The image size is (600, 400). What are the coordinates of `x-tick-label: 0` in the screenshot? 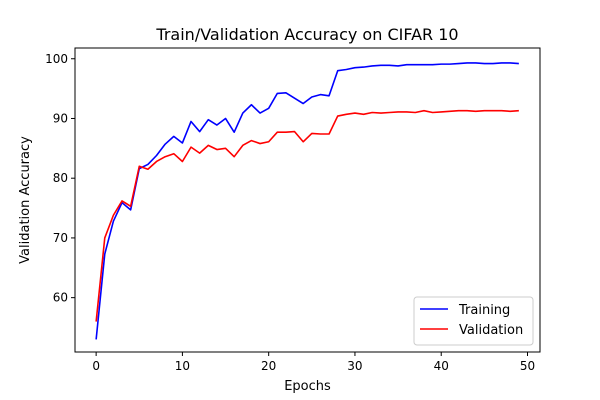 It's located at (96, 366).